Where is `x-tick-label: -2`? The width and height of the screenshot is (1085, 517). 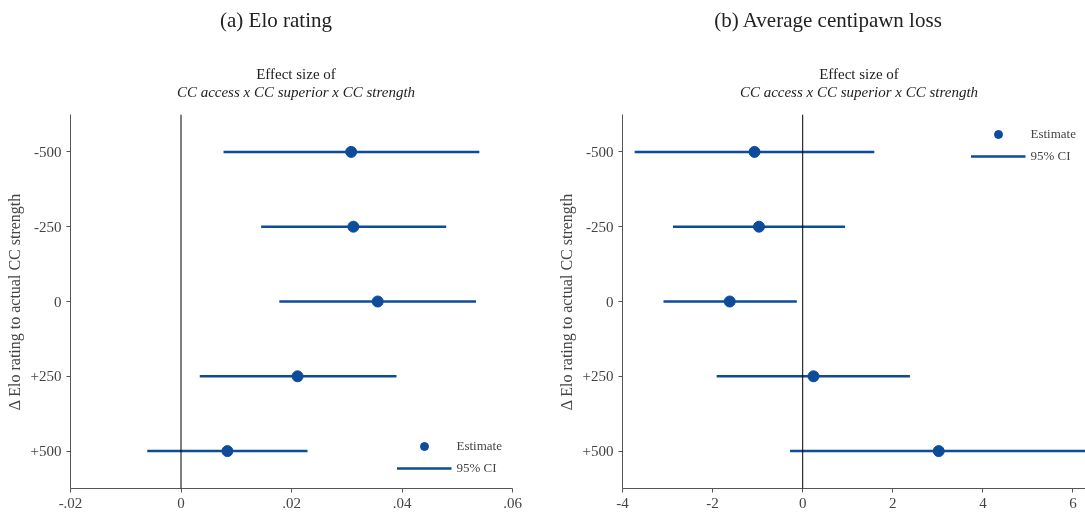 x-tick-label: -2 is located at coordinates (712, 502).